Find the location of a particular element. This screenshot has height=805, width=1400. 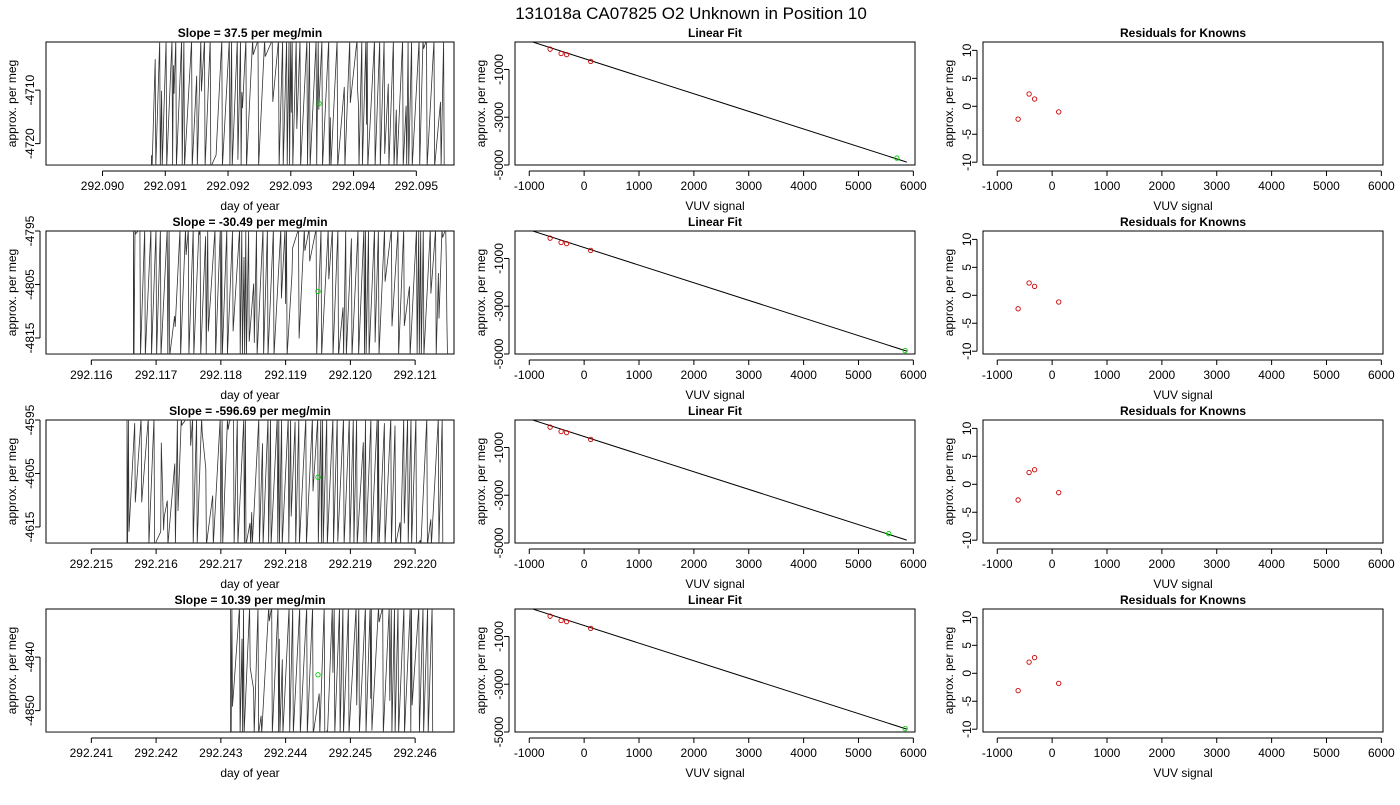

y-axis: -4795 -4805 -4815 is located at coordinates (32, 284).